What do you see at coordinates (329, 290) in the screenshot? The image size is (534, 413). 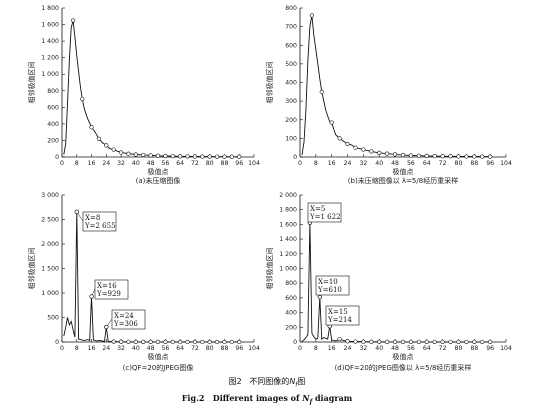 I see `annotation-y-label: Y=610` at bounding box center [329, 290].